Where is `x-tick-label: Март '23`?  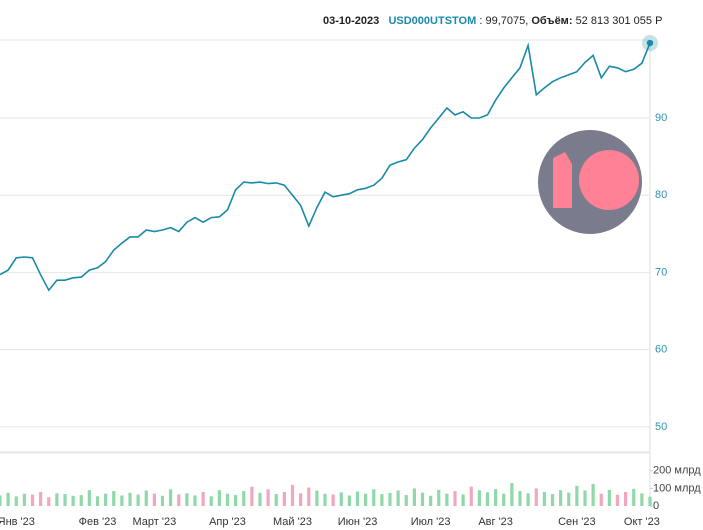
x-tick-label: Март '23 is located at coordinates (155, 522).